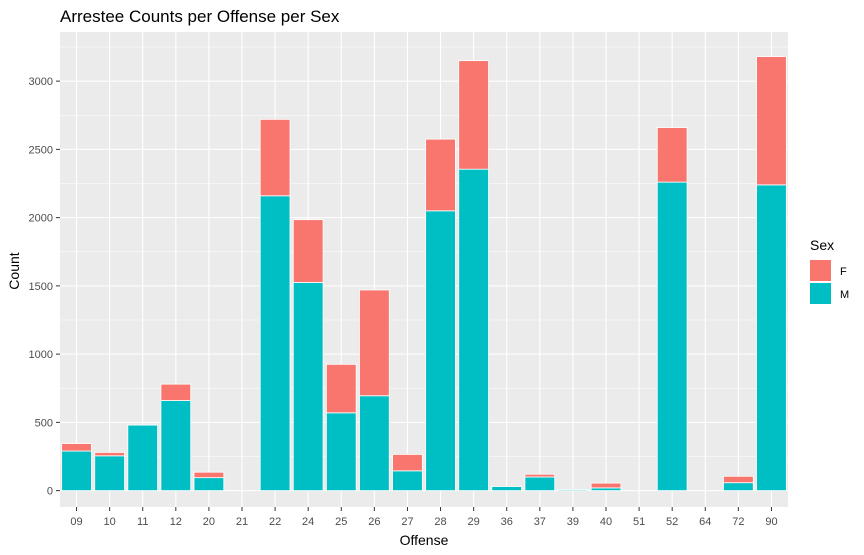  What do you see at coordinates (771, 522) in the screenshot?
I see `x-tick-label: 90` at bounding box center [771, 522].